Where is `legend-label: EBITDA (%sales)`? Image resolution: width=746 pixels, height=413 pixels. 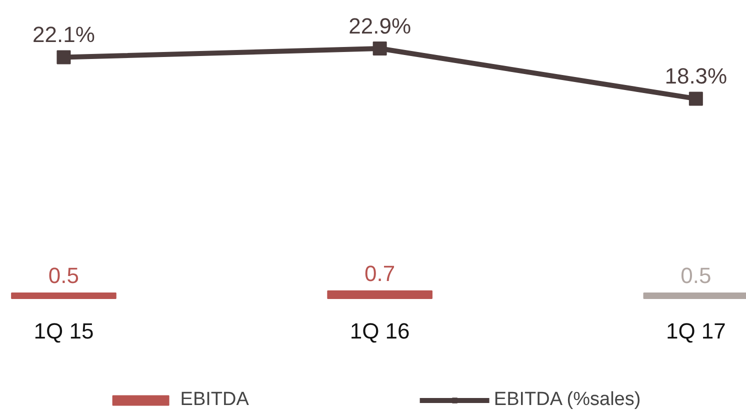
legend-label: EBITDA (%sales) is located at coordinates (567, 400).